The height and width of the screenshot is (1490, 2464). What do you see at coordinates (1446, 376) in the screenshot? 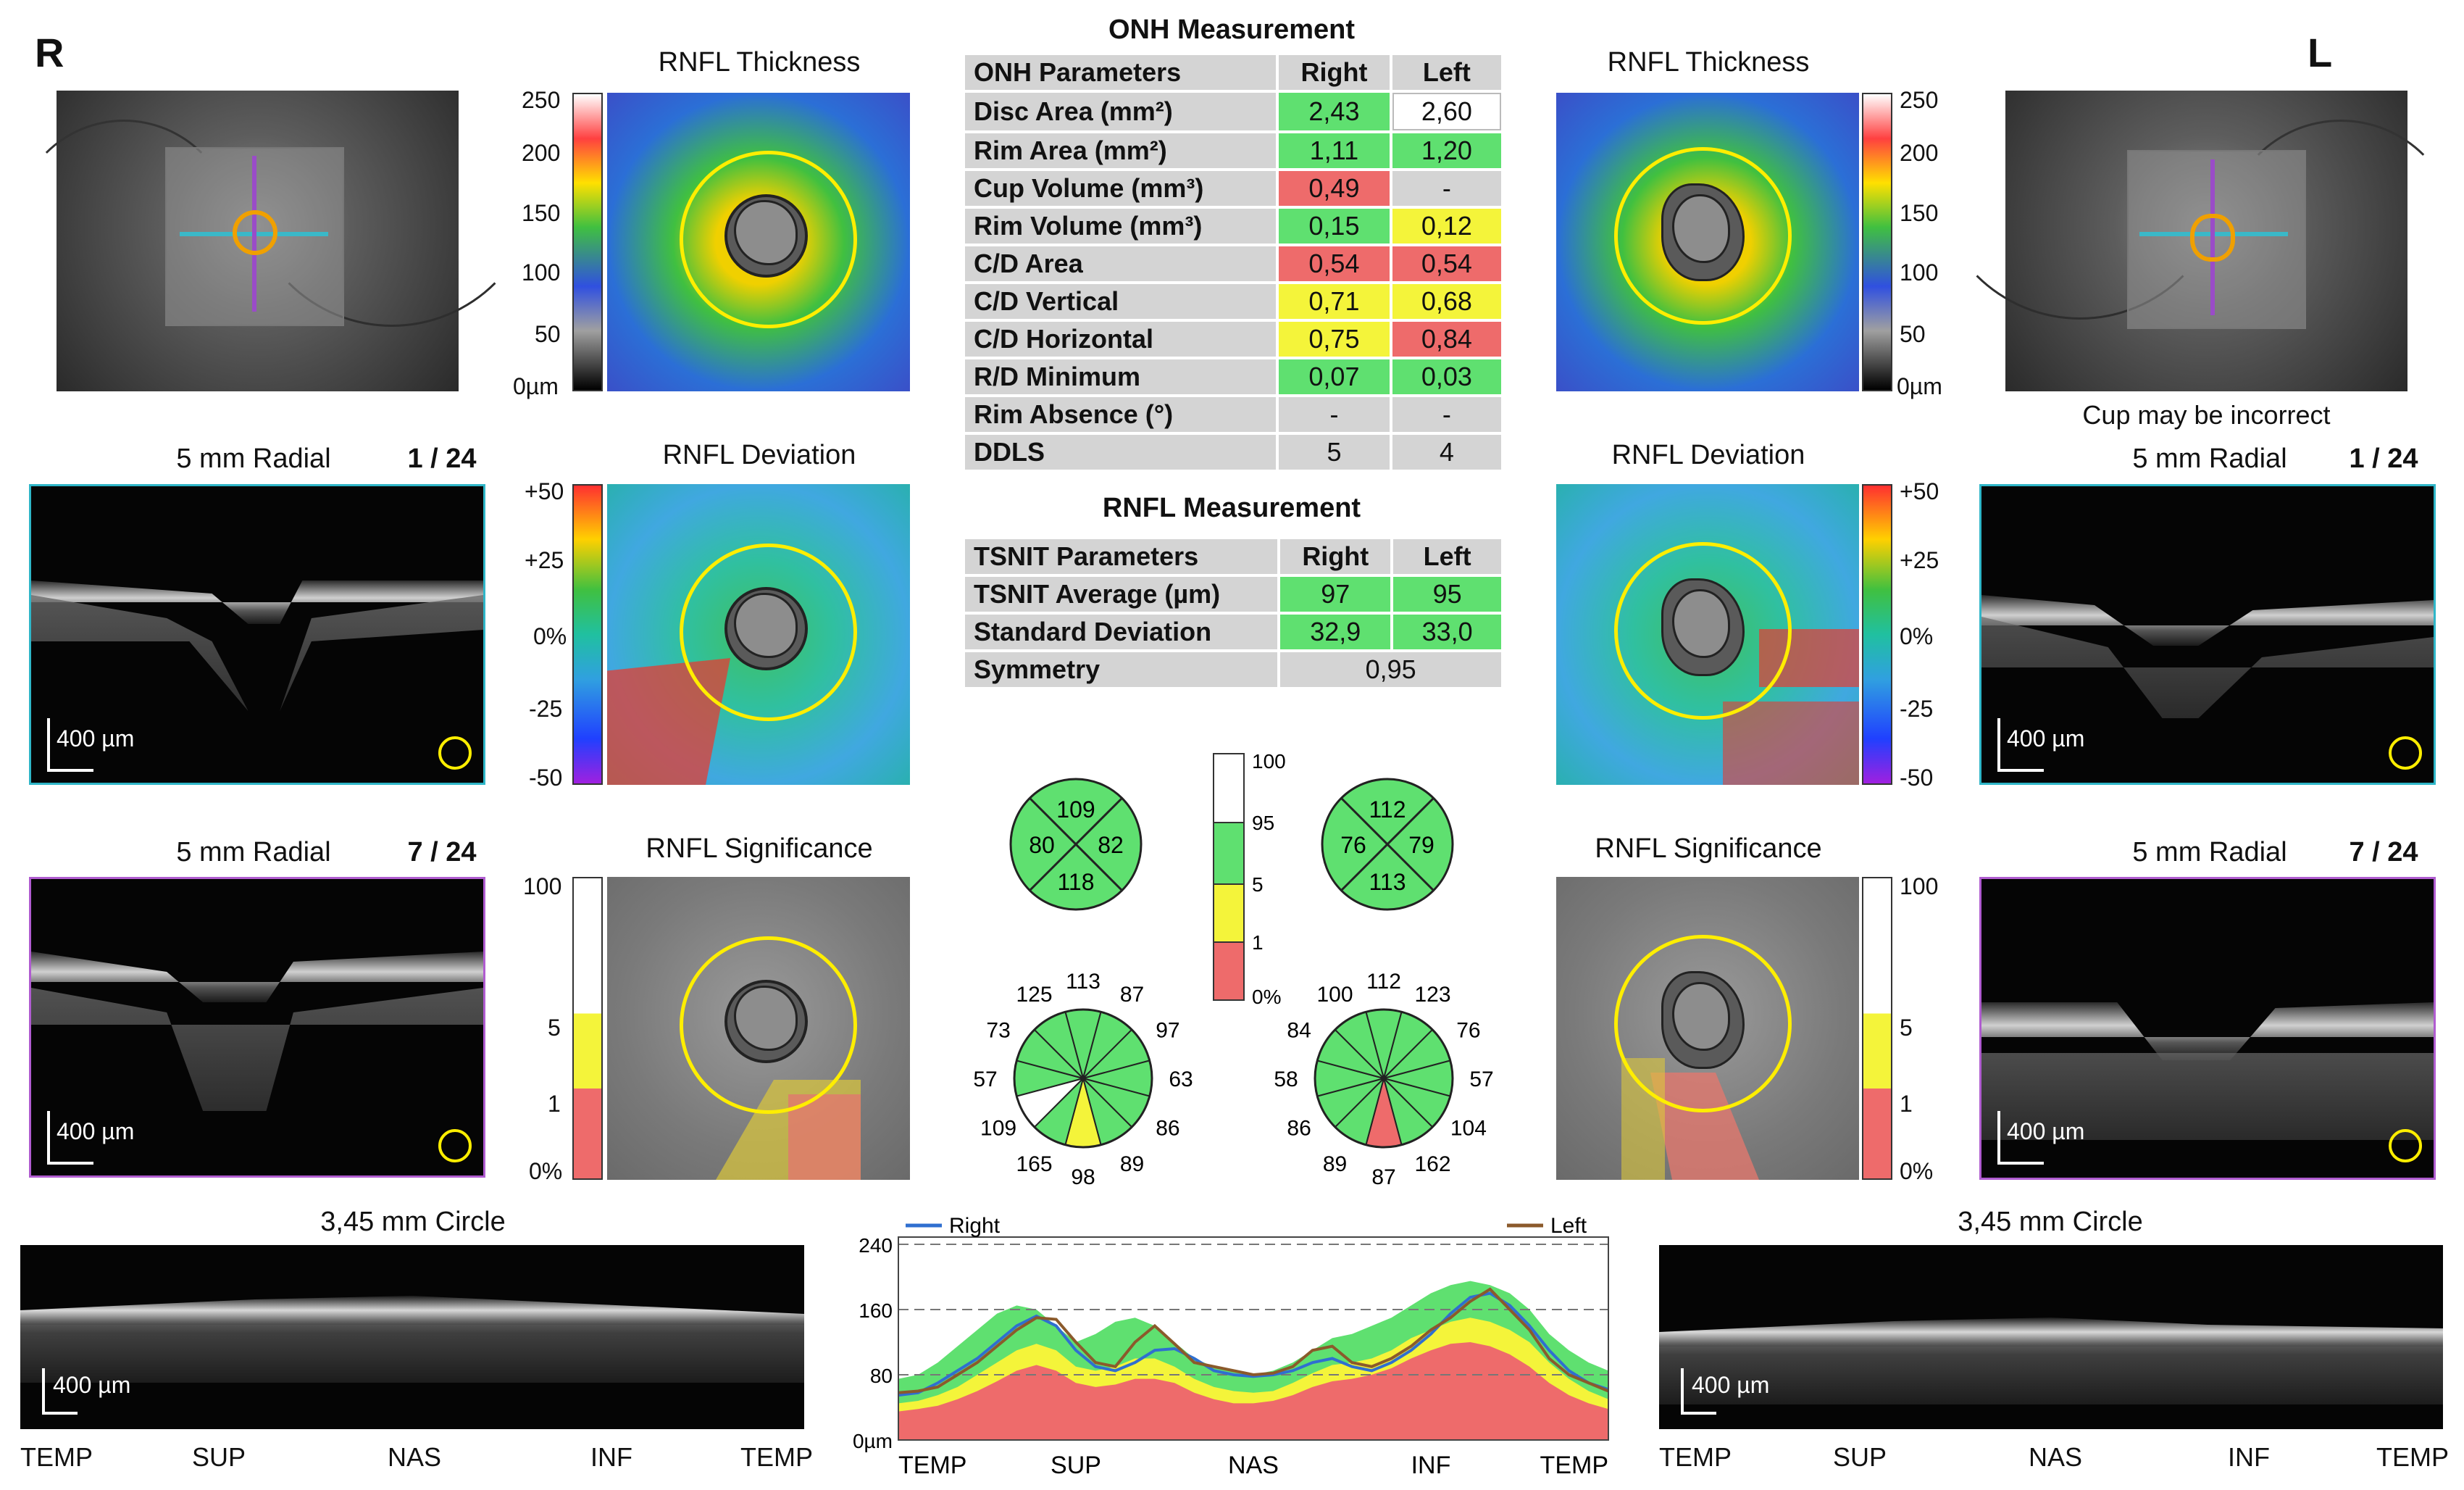
I see `onh-left-value: 0,03` at bounding box center [1446, 376].